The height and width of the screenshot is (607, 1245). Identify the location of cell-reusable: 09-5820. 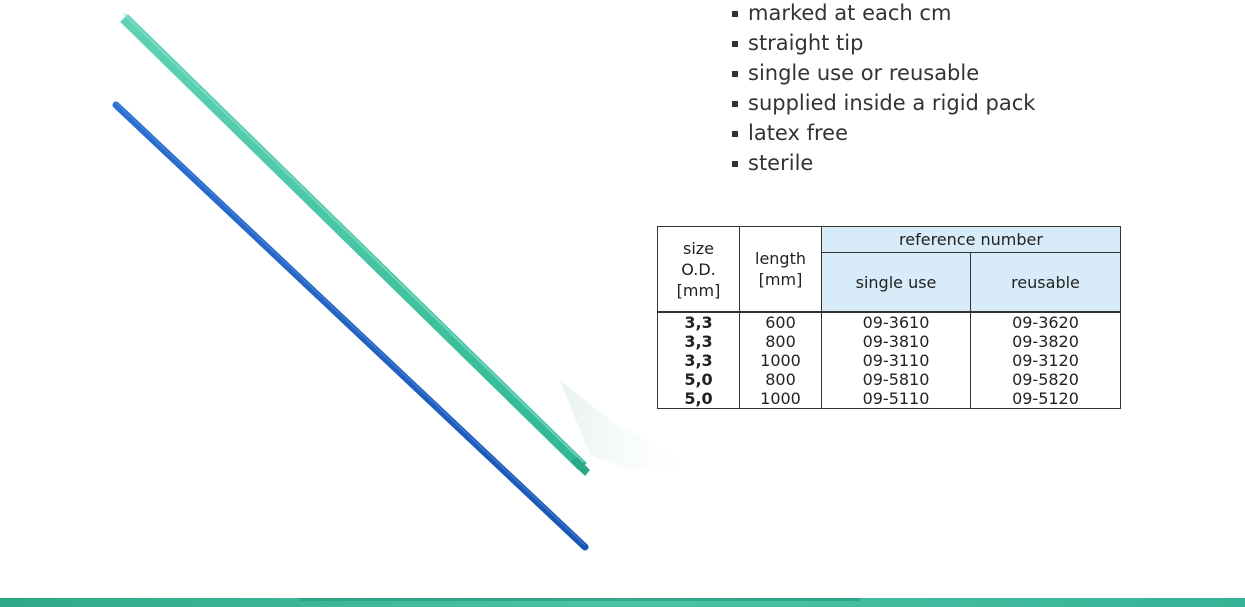
(1045, 379).